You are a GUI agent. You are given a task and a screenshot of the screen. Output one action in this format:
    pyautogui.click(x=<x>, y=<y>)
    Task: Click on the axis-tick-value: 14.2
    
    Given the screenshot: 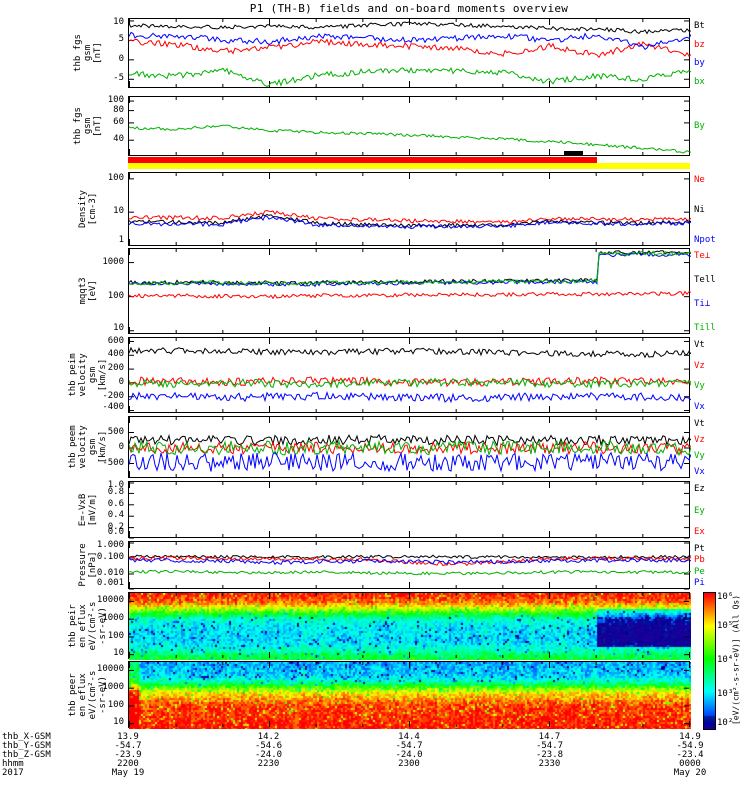 What is the action you would take?
    pyautogui.click(x=268, y=737)
    